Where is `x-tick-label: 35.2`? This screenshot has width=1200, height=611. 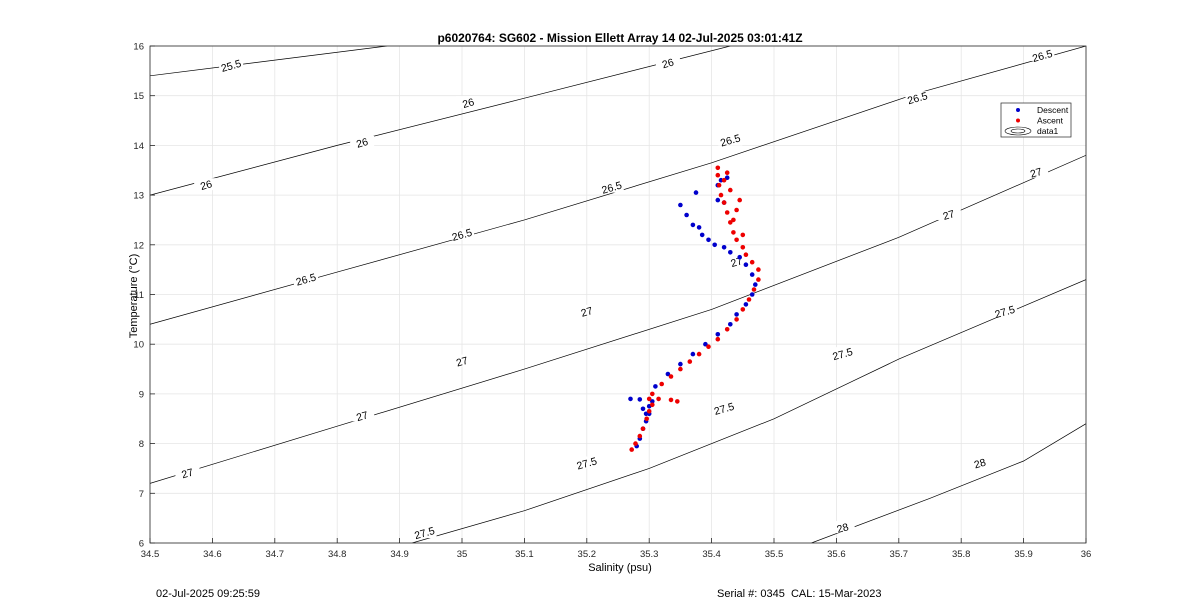 x-tick-label: 35.2 is located at coordinates (587, 554).